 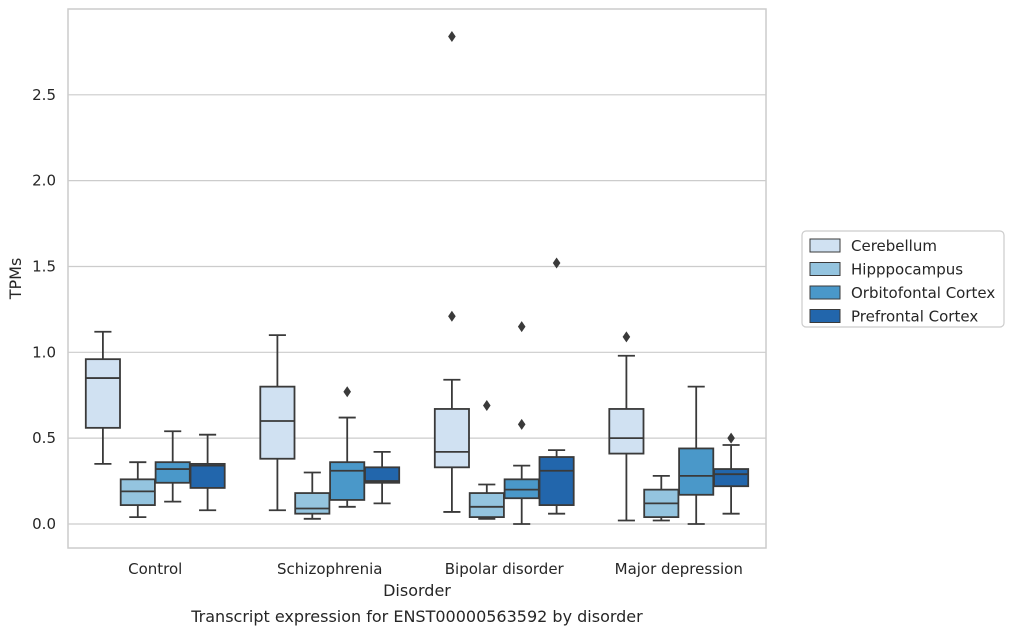 What do you see at coordinates (155, 569) in the screenshot?
I see `x-tick-label: Control` at bounding box center [155, 569].